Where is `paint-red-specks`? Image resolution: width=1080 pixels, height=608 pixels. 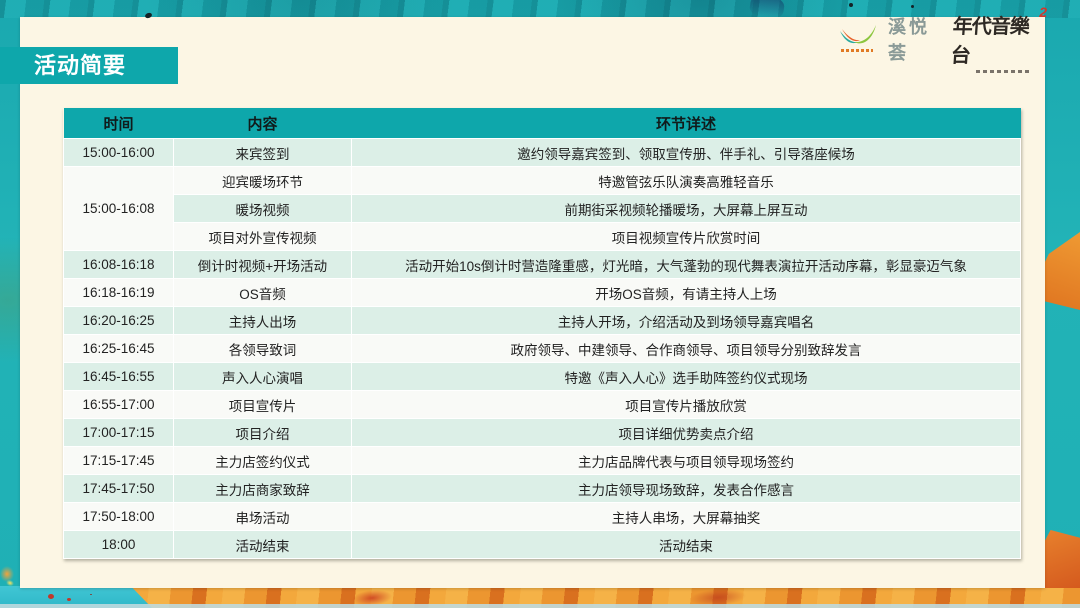
paint-red-specks is located at coordinates (51, 596).